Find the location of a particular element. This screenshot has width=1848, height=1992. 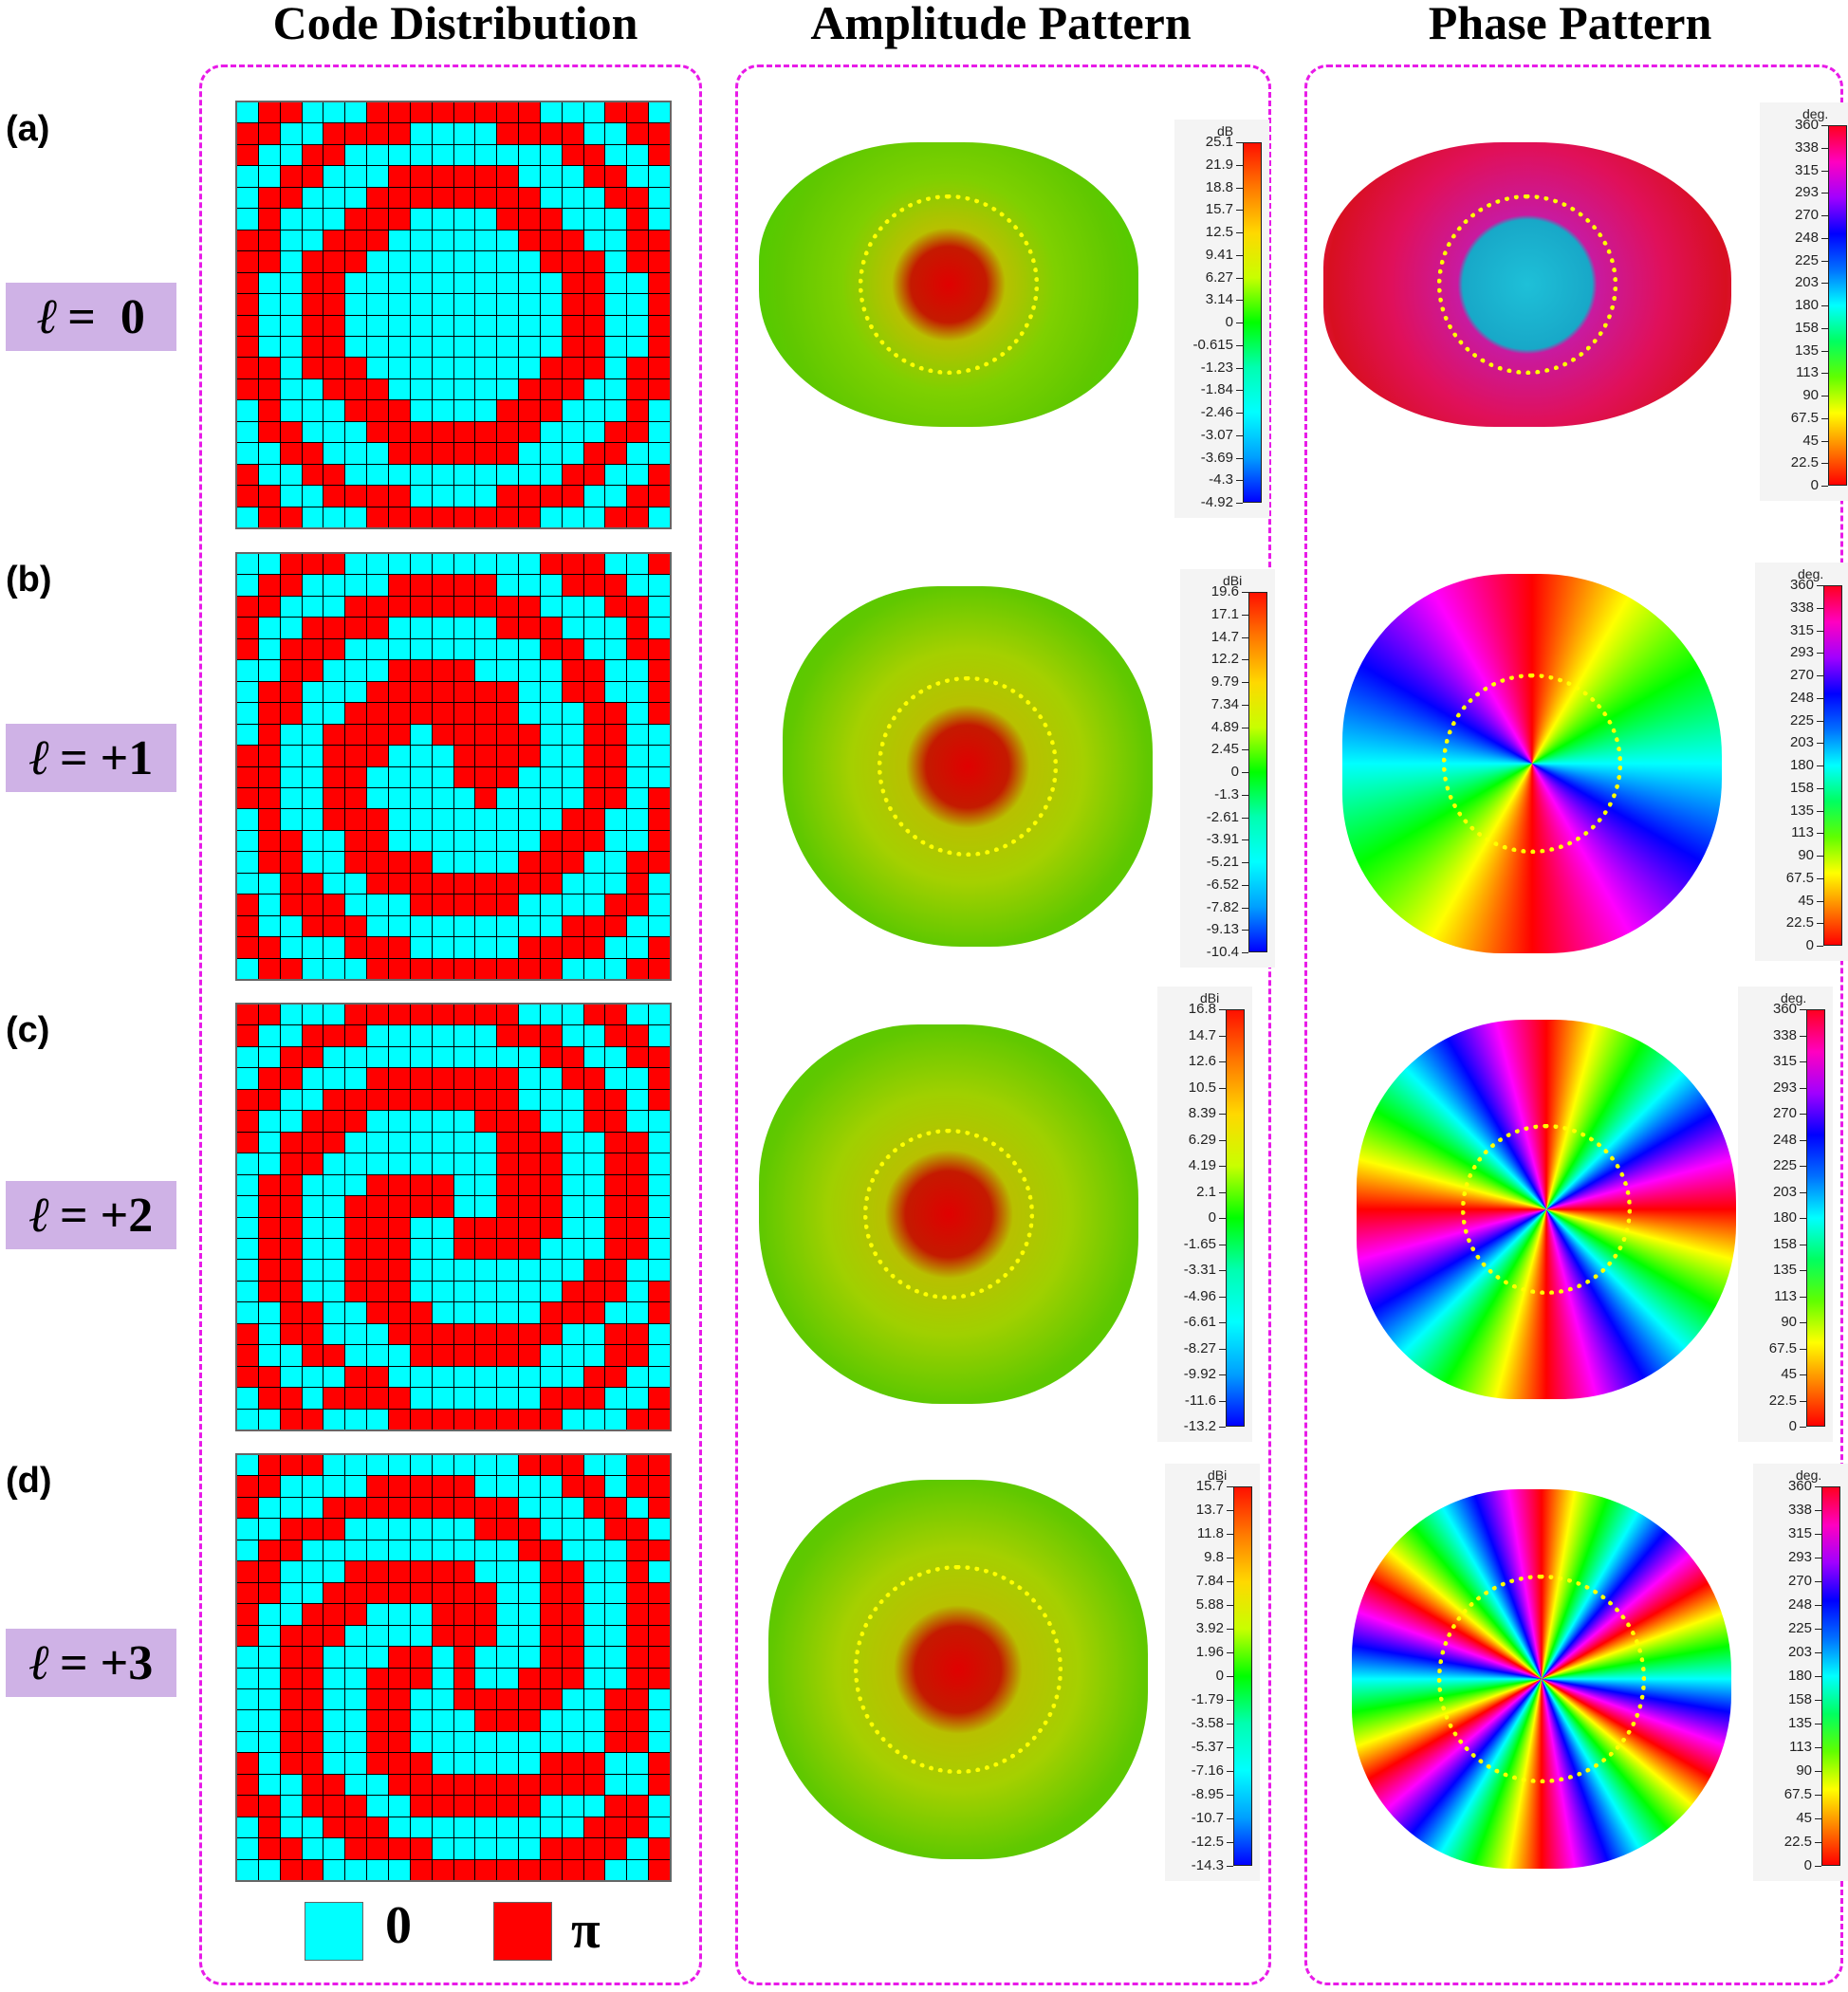

colorbar-gradient is located at coordinates (1243, 1676).